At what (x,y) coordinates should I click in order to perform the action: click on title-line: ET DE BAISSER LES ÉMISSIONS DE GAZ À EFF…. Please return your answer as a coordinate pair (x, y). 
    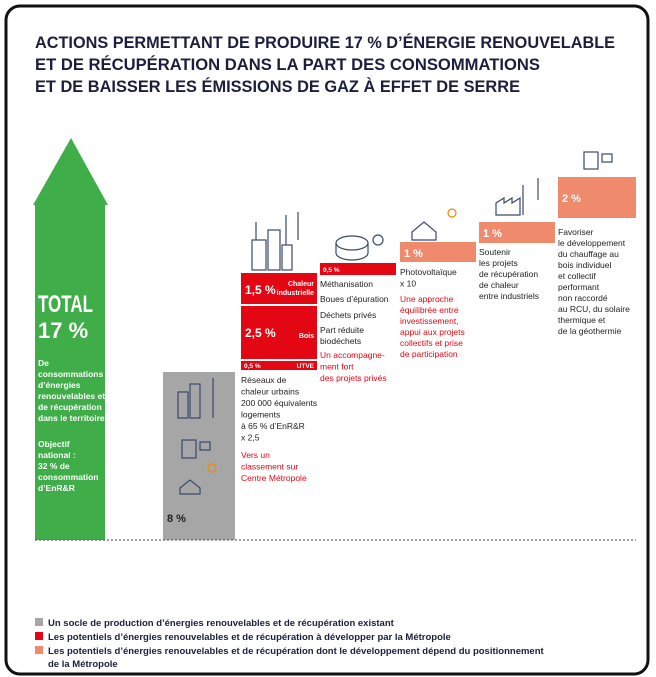
    Looking at the image, I should click on (277, 86).